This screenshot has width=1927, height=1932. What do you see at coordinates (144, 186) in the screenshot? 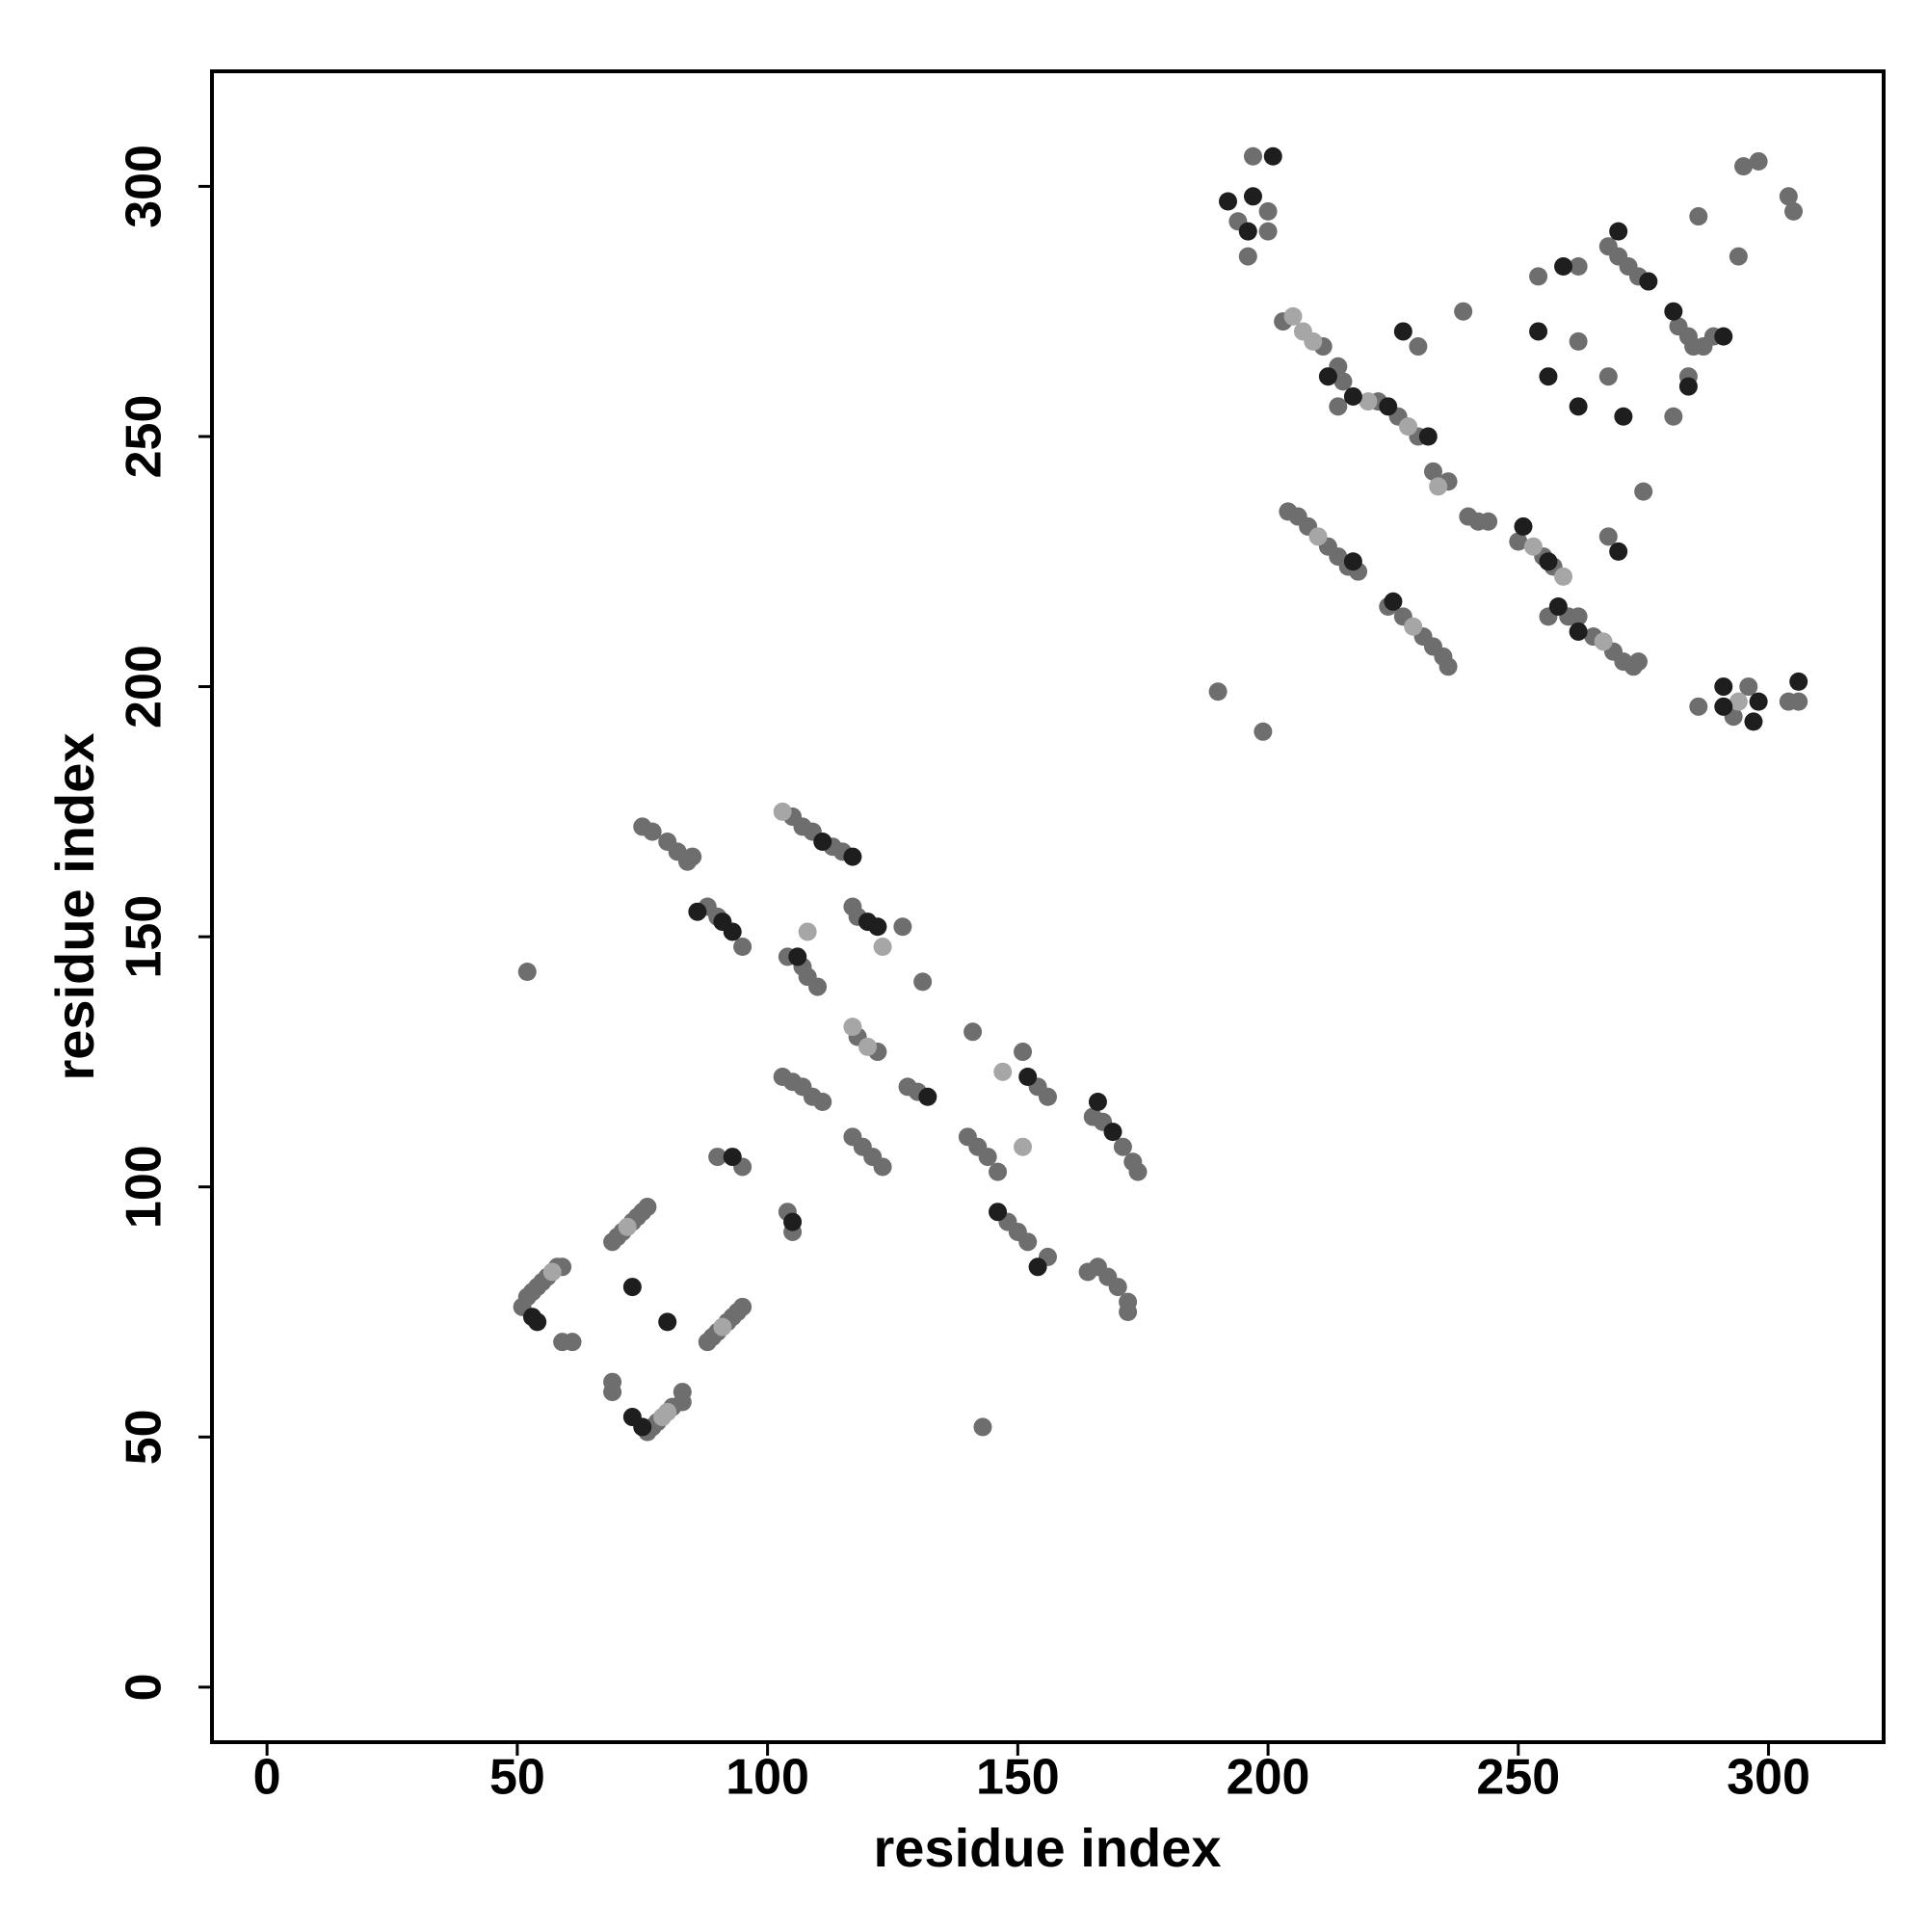
I see `y-tick-label: 300` at bounding box center [144, 186].